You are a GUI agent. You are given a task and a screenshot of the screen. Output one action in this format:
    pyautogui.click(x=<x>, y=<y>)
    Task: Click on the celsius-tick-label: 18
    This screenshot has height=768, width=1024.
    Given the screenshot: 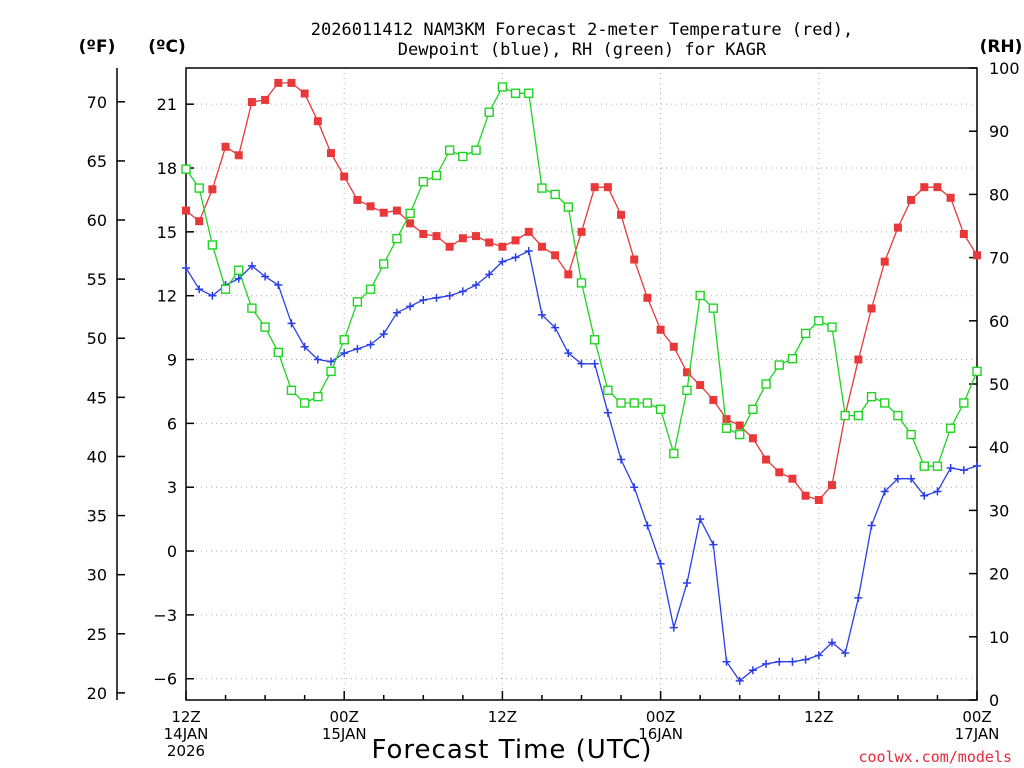 What is the action you would take?
    pyautogui.click(x=167, y=168)
    